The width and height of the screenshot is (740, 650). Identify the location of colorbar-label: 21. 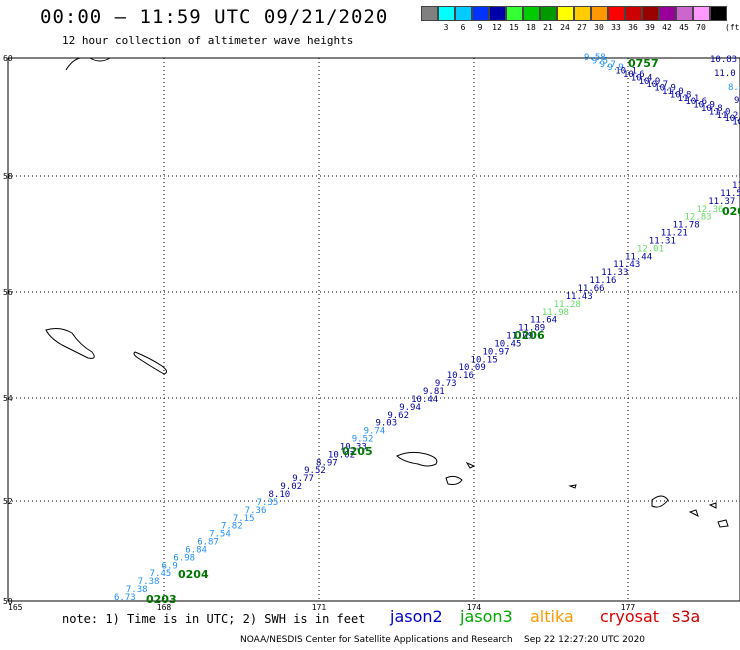
(548, 27).